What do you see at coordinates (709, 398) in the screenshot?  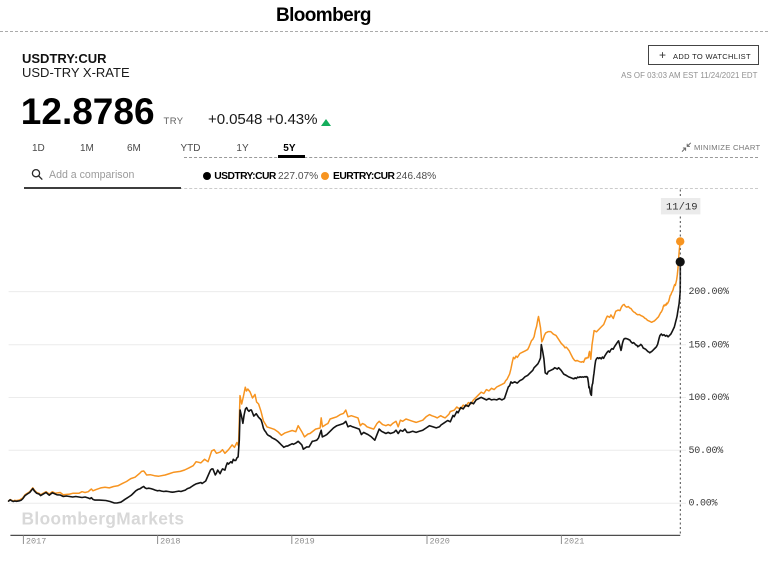 I see `svg-text: 100.00%` at bounding box center [709, 398].